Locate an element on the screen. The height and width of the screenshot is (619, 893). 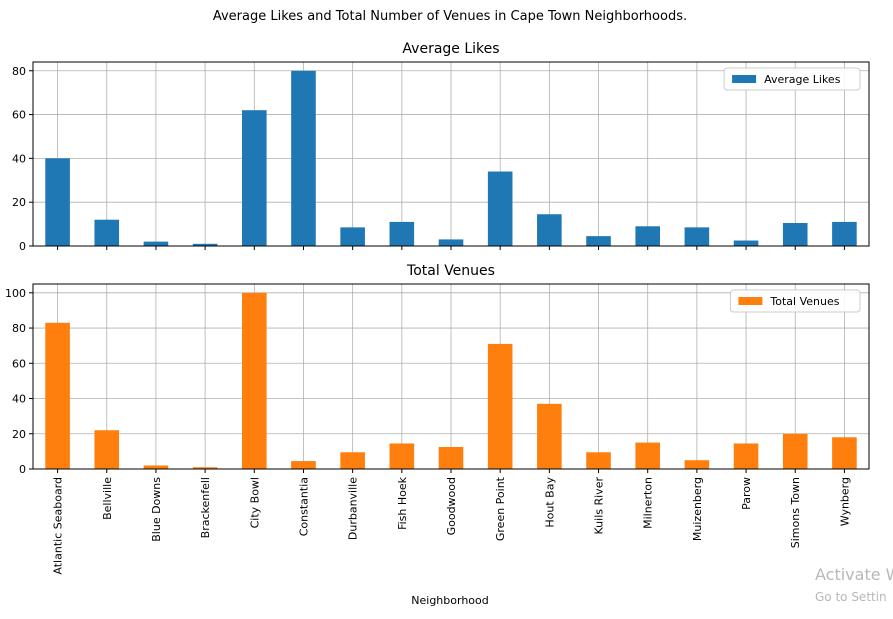
x-tick-label: Milnerton is located at coordinates (648, 503).